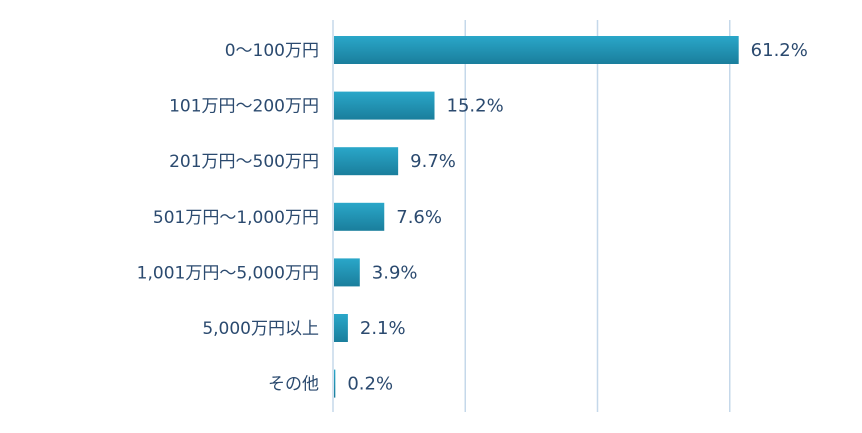 The height and width of the screenshot is (433, 862). Describe the element at coordinates (228, 273) in the screenshot. I see `category-label: 1,001万円〜5,000万円` at that location.